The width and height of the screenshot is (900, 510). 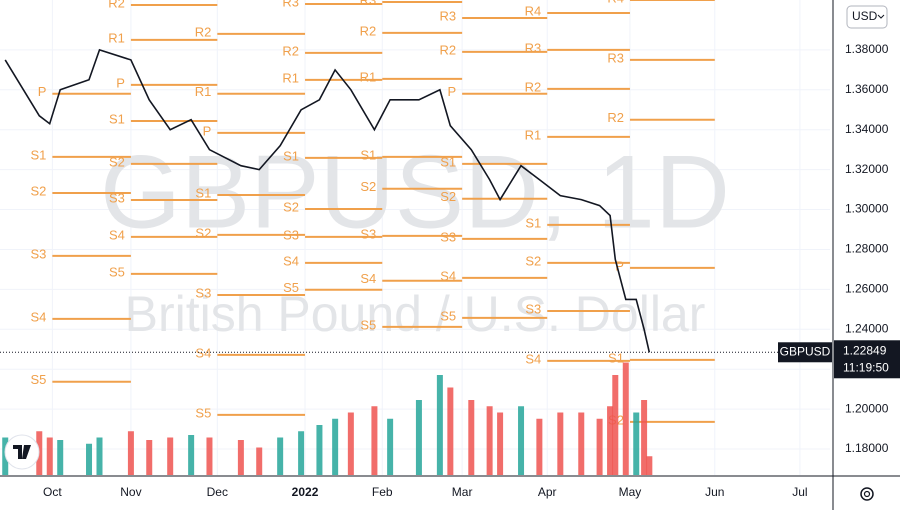 I want to click on symbol-tag: GBPUSD, so click(x=805, y=351).